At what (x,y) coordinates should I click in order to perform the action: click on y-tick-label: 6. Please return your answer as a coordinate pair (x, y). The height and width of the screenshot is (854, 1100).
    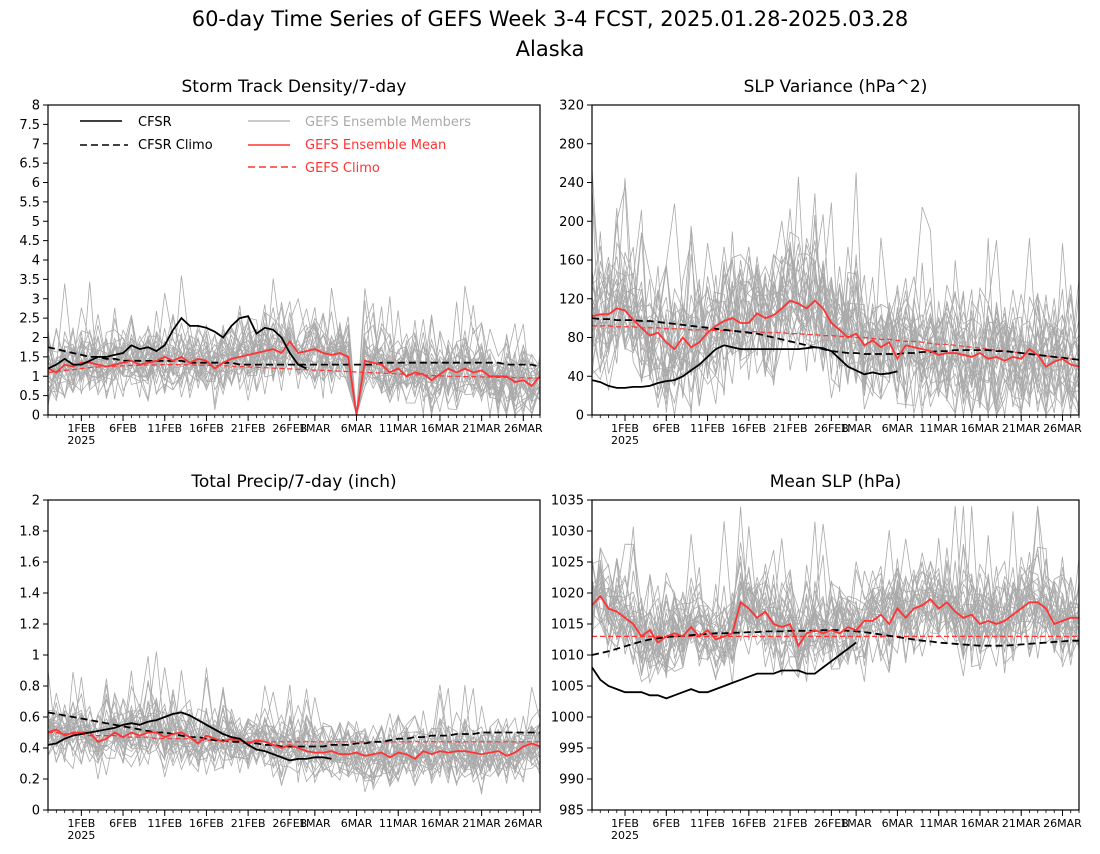
    Looking at the image, I should click on (36, 183).